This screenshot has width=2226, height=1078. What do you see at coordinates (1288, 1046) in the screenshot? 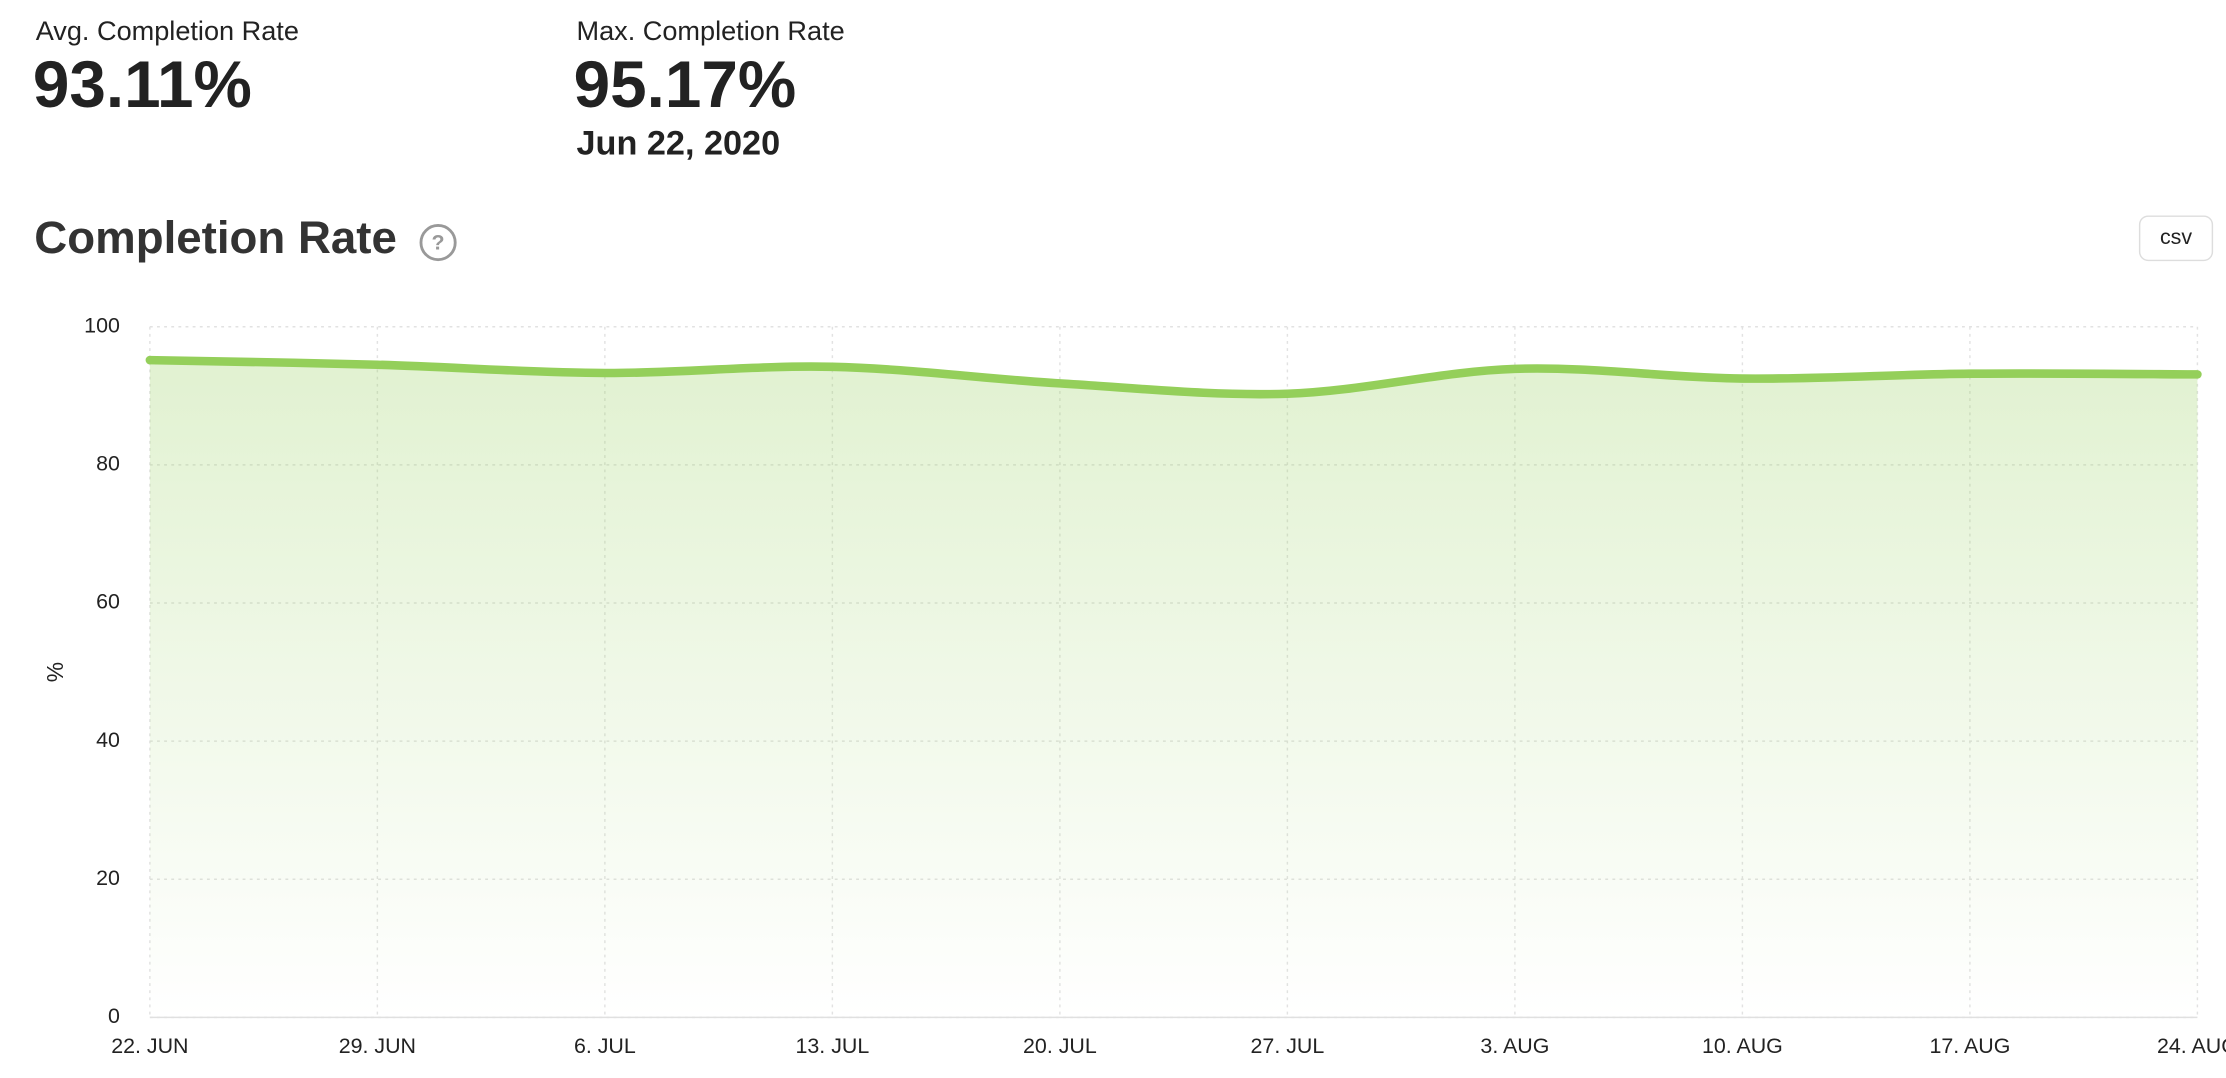
I see `x-tick-label: 27. JUL` at bounding box center [1288, 1046].